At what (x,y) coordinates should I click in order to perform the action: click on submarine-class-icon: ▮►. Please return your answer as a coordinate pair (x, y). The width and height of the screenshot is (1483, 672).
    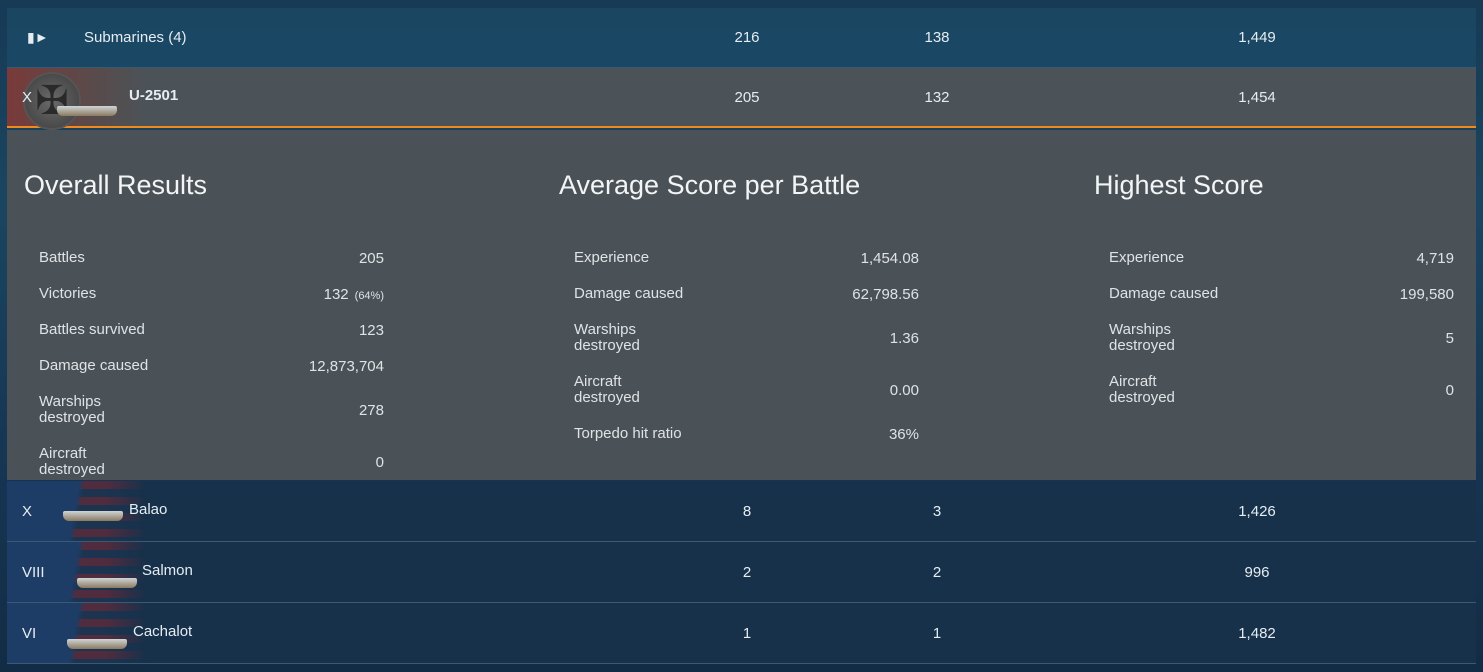
    Looking at the image, I should click on (38, 37).